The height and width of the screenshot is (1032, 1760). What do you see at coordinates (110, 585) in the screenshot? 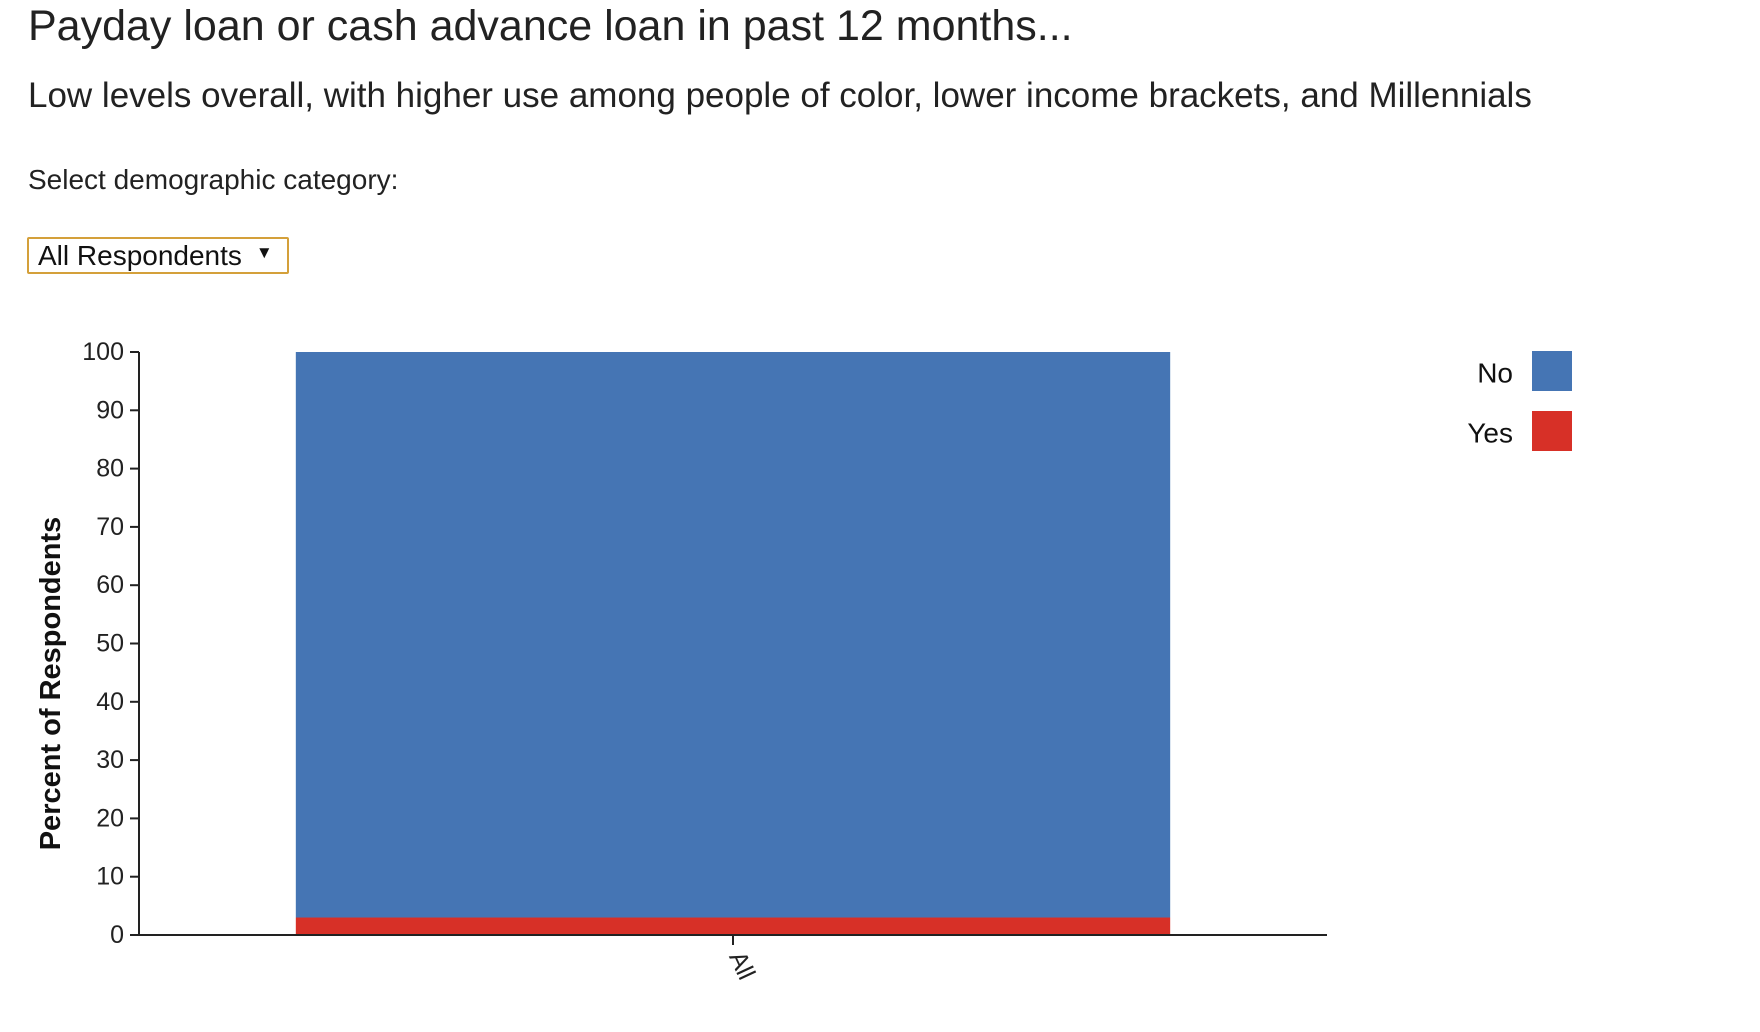
I see `y-tick-label: 60` at bounding box center [110, 585].